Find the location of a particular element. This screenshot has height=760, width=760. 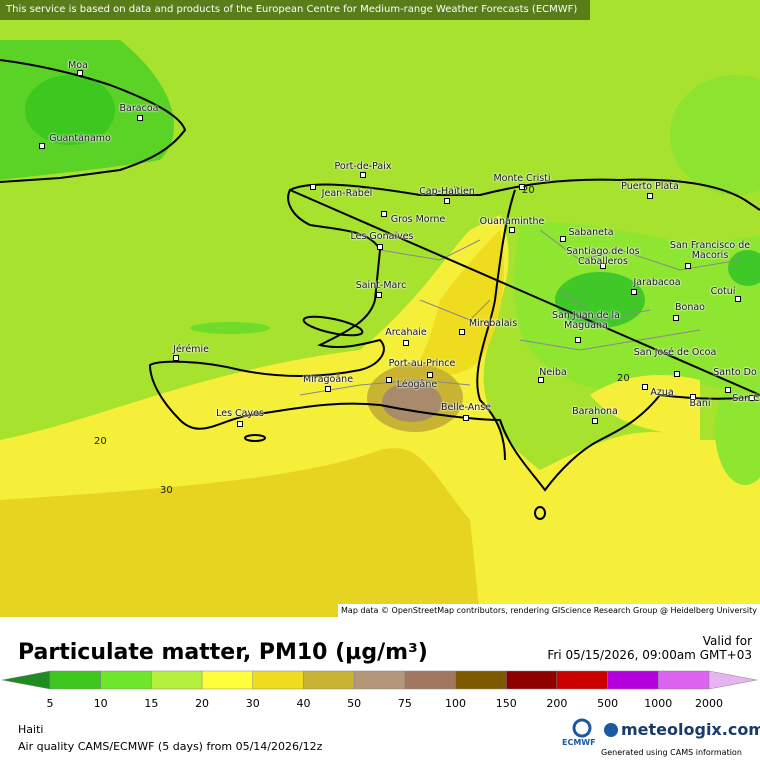

city-label: Jean-Rabel is located at coordinates (347, 193).